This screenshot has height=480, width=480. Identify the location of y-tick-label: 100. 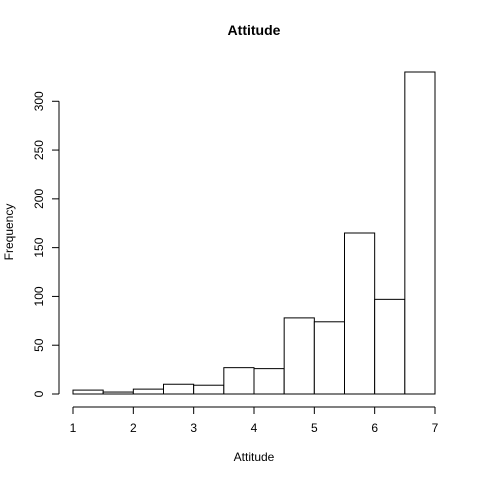
(39, 296).